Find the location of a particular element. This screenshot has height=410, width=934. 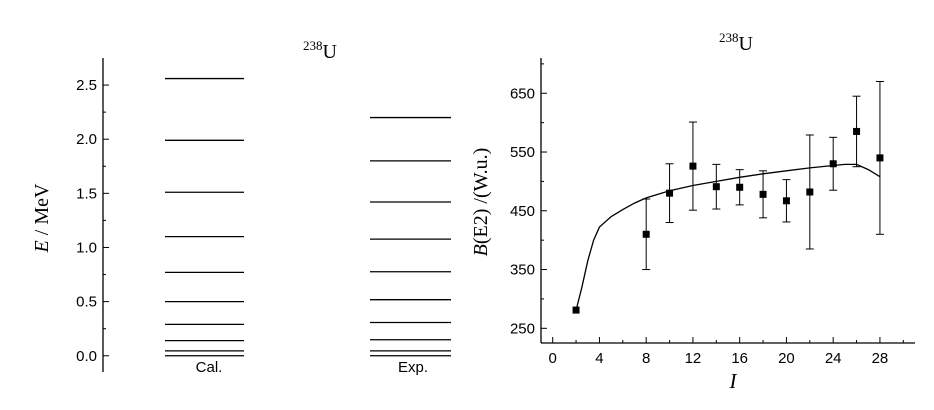

be2-y-axis-label: B(E2) /(W.u.) is located at coordinates (481, 202).